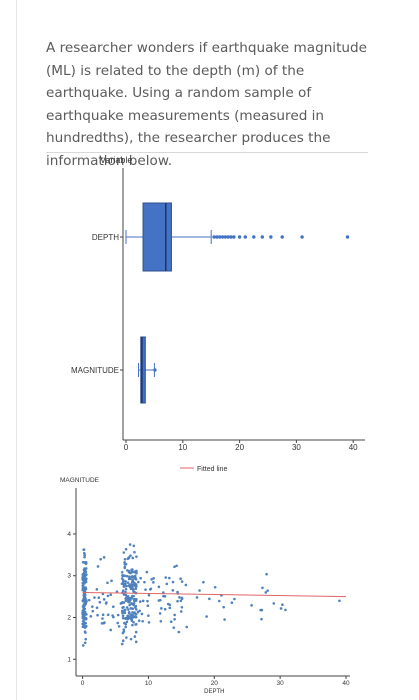 This screenshot has height=700, width=419. I want to click on y-tick-label: 3, so click(69, 576).